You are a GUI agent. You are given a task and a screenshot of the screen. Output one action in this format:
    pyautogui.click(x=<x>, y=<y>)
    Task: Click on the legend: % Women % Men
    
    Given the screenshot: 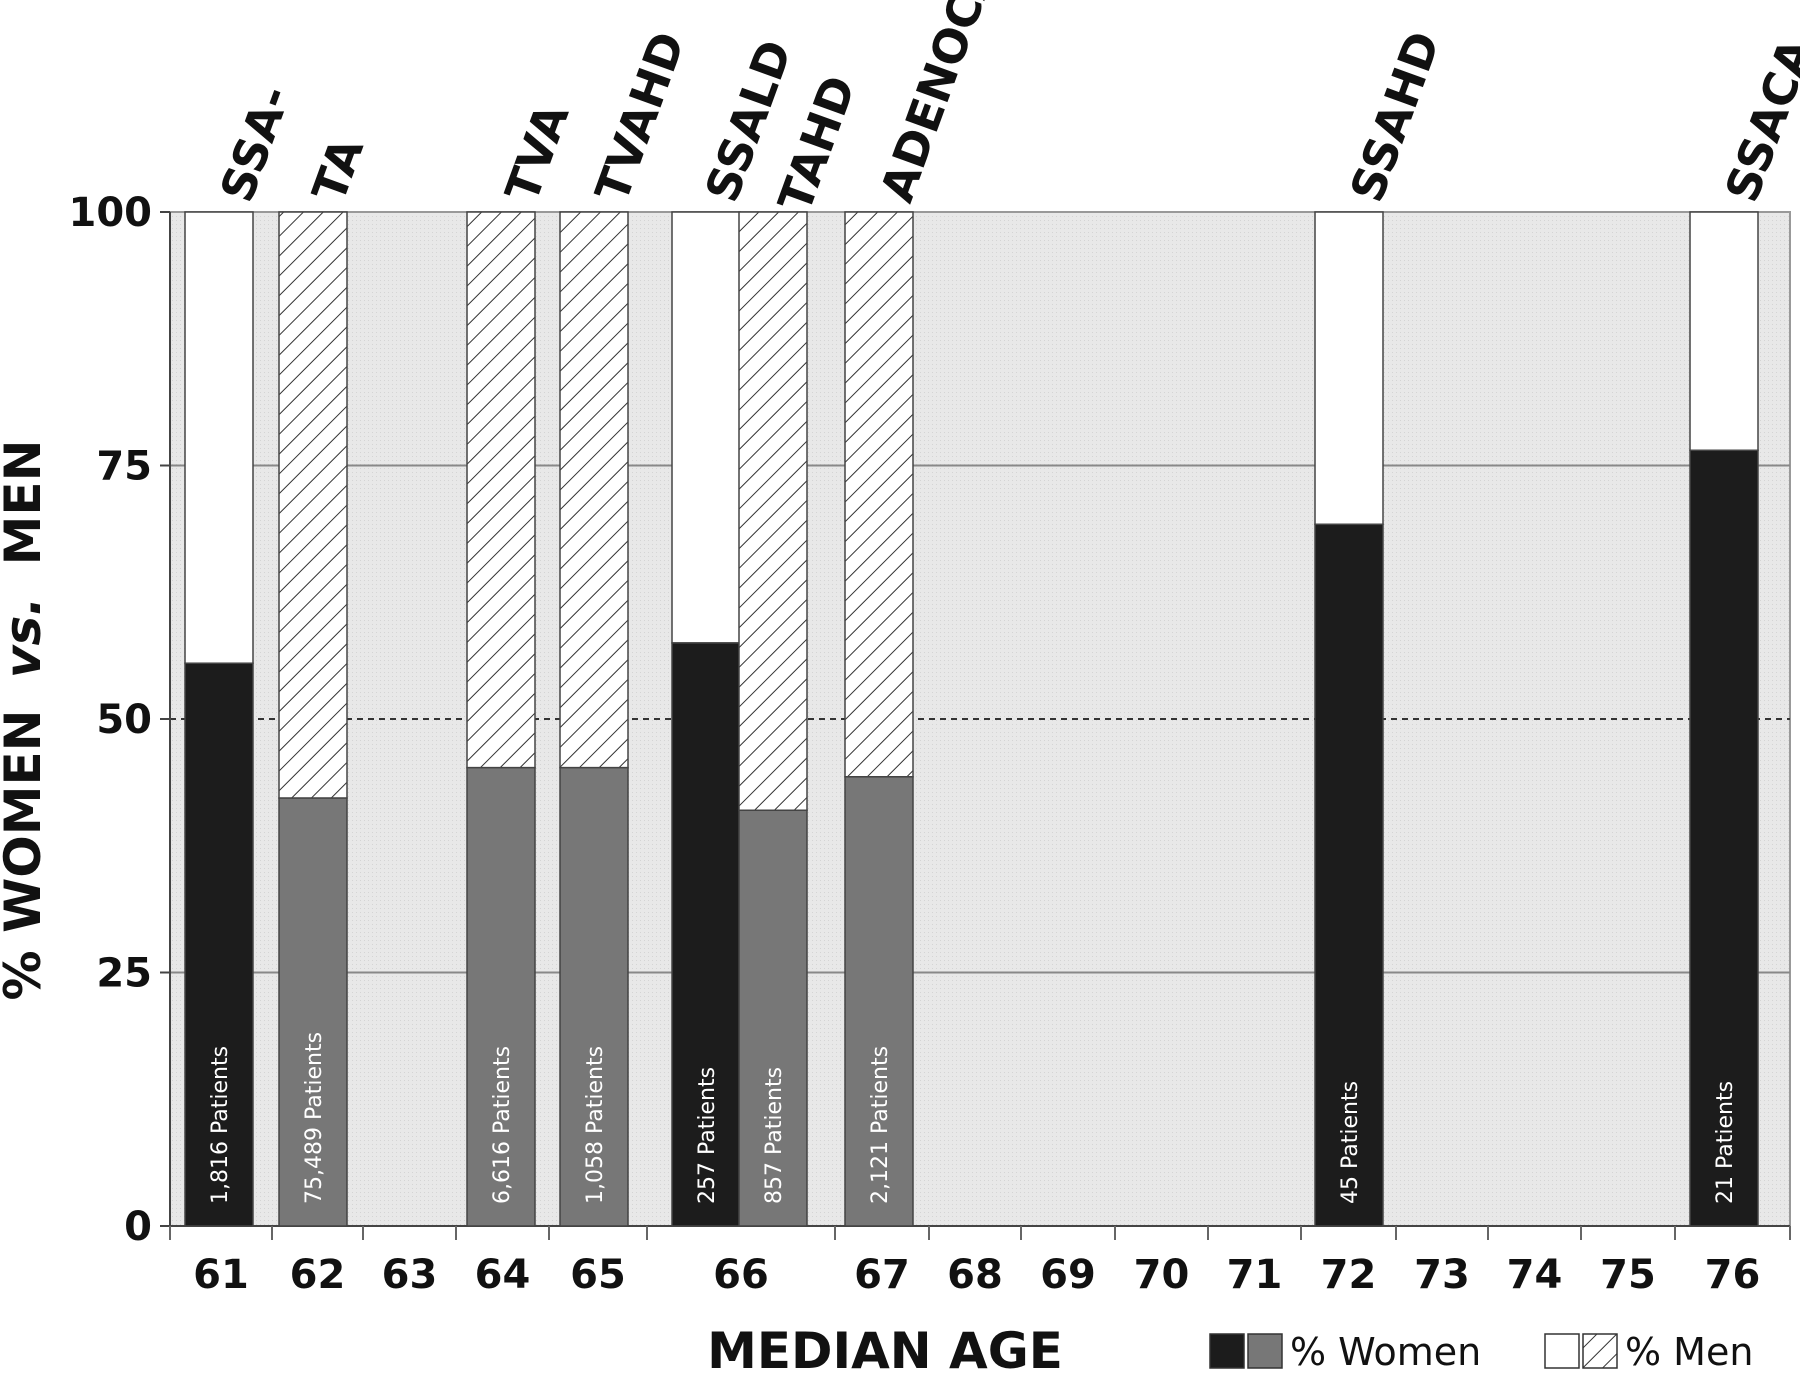 What is the action you would take?
    pyautogui.click(x=1481, y=1352)
    